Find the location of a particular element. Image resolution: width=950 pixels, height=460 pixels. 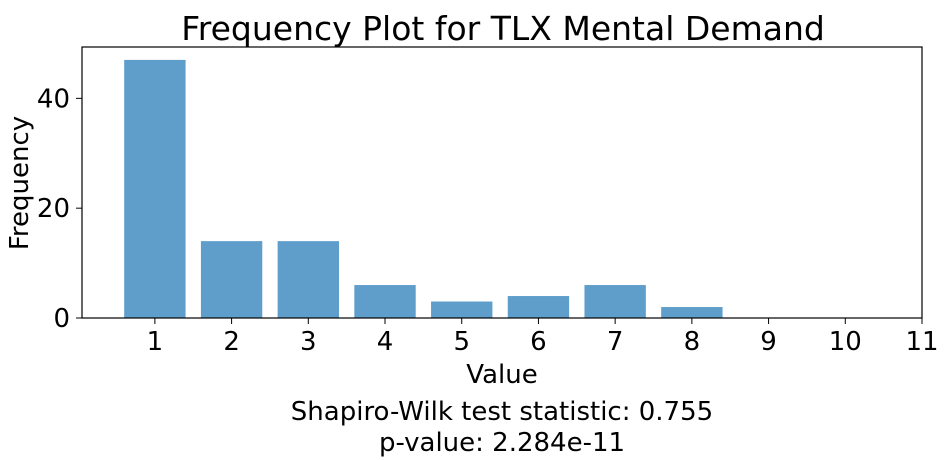

y-tick-label: 20 is located at coordinates (53, 209).